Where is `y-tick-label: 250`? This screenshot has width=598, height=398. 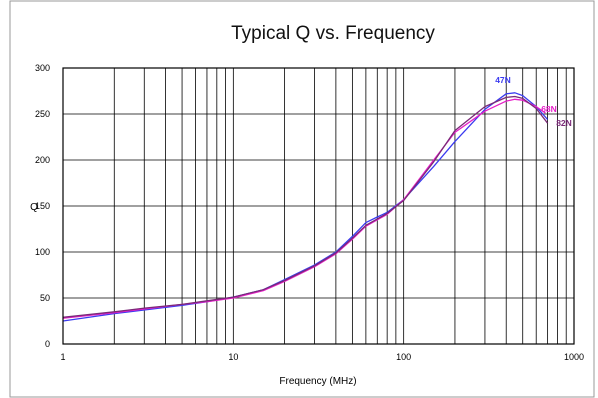 y-tick-label: 250 is located at coordinates (42, 114).